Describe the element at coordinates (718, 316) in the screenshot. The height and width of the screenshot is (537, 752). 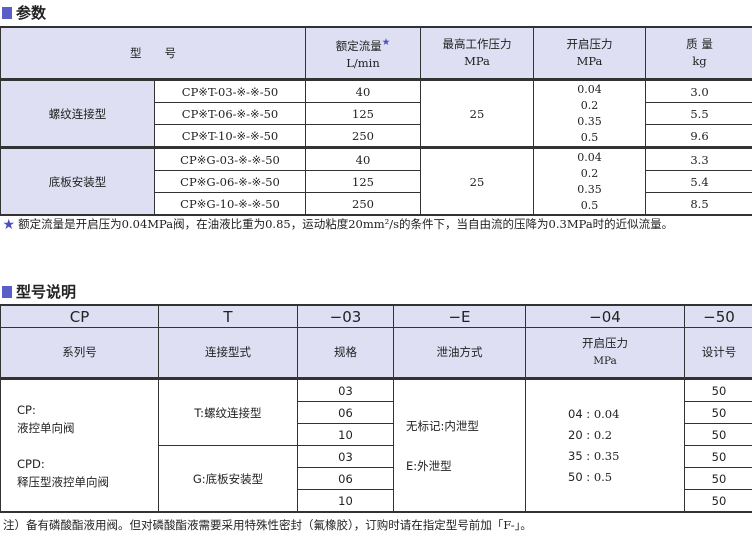
I see `code-design: −50` at that location.